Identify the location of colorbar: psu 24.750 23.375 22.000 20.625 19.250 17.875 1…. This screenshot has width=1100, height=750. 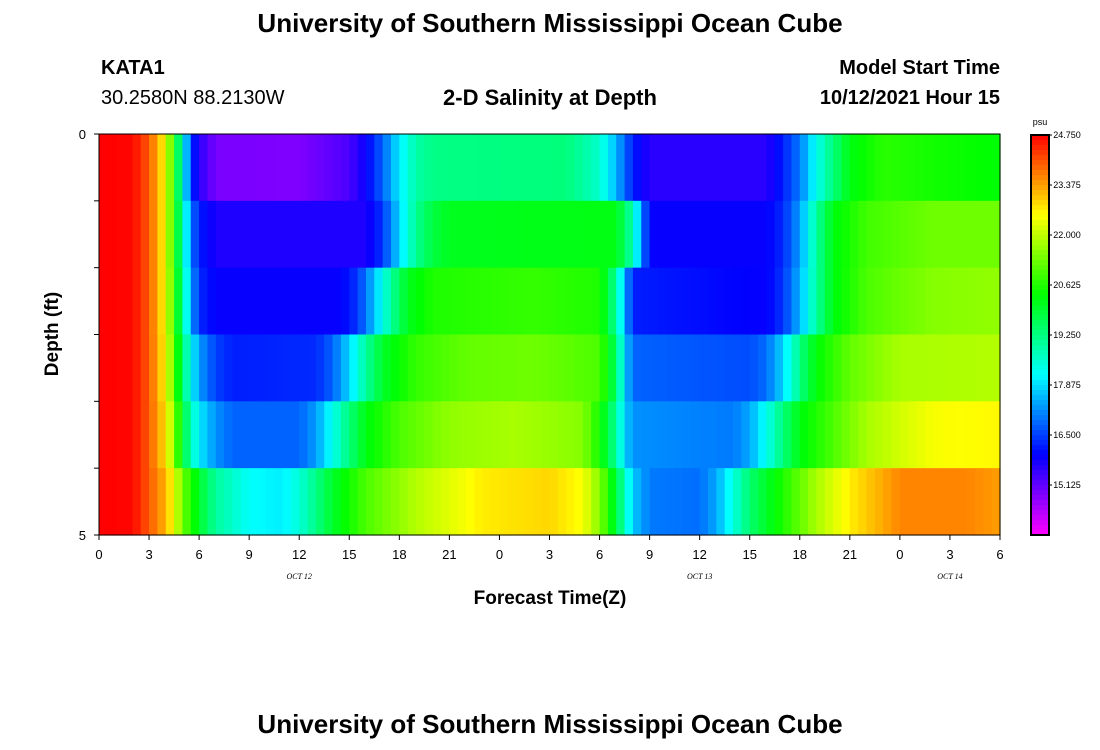
(1055, 326).